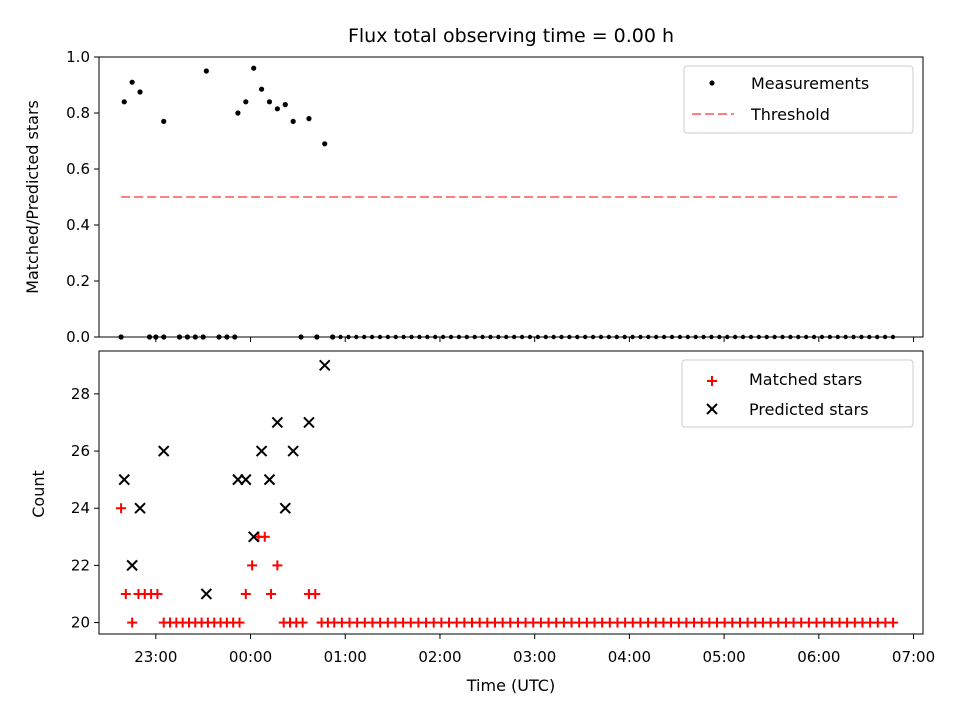 The width and height of the screenshot is (960, 720). I want to click on count-y-tick-label: 22, so click(80, 565).